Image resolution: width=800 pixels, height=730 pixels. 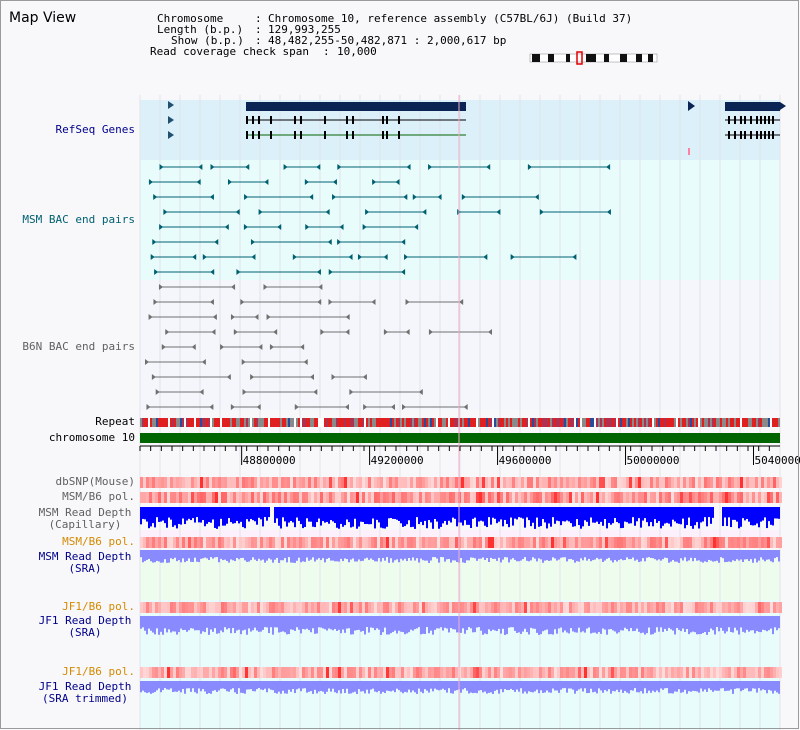 I want to click on chromosome-ideogram, so click(x=593, y=58).